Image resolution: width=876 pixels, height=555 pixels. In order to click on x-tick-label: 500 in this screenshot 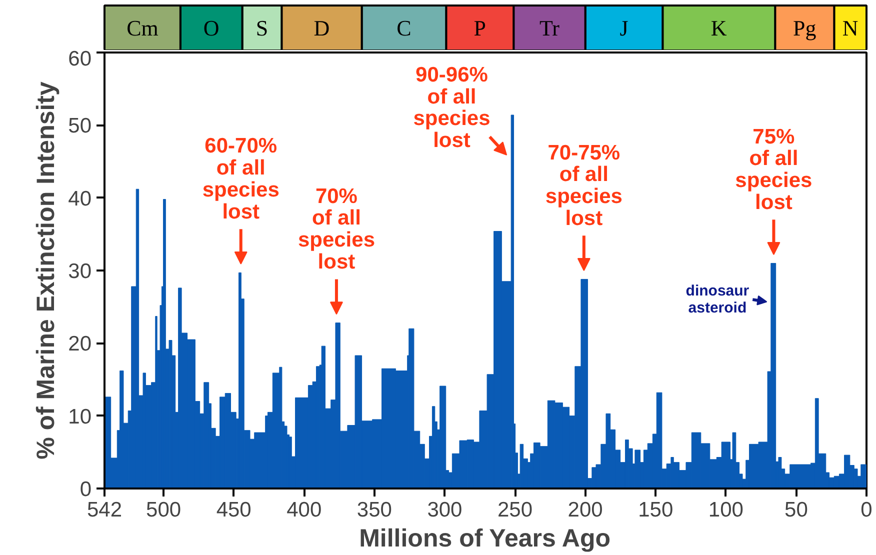, I will do `click(164, 510)`.